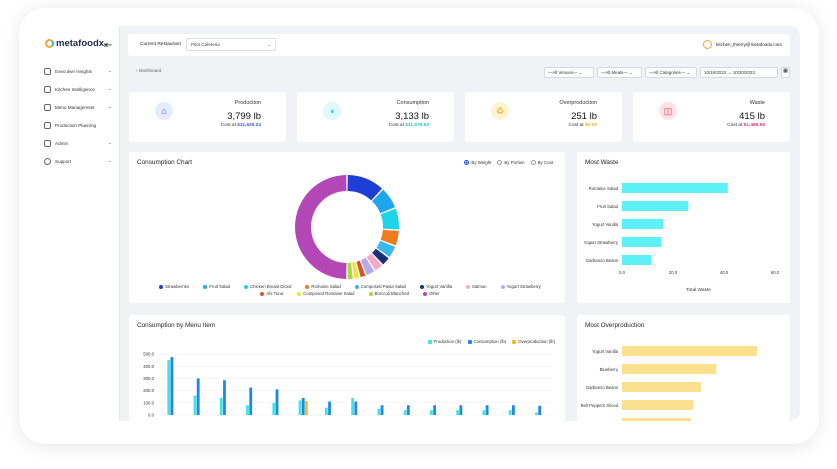 Image resolution: width=837 pixels, height=469 pixels. What do you see at coordinates (79, 143) in the screenshot?
I see `sidebar-item-admin: Admin ⌄` at bounding box center [79, 143].